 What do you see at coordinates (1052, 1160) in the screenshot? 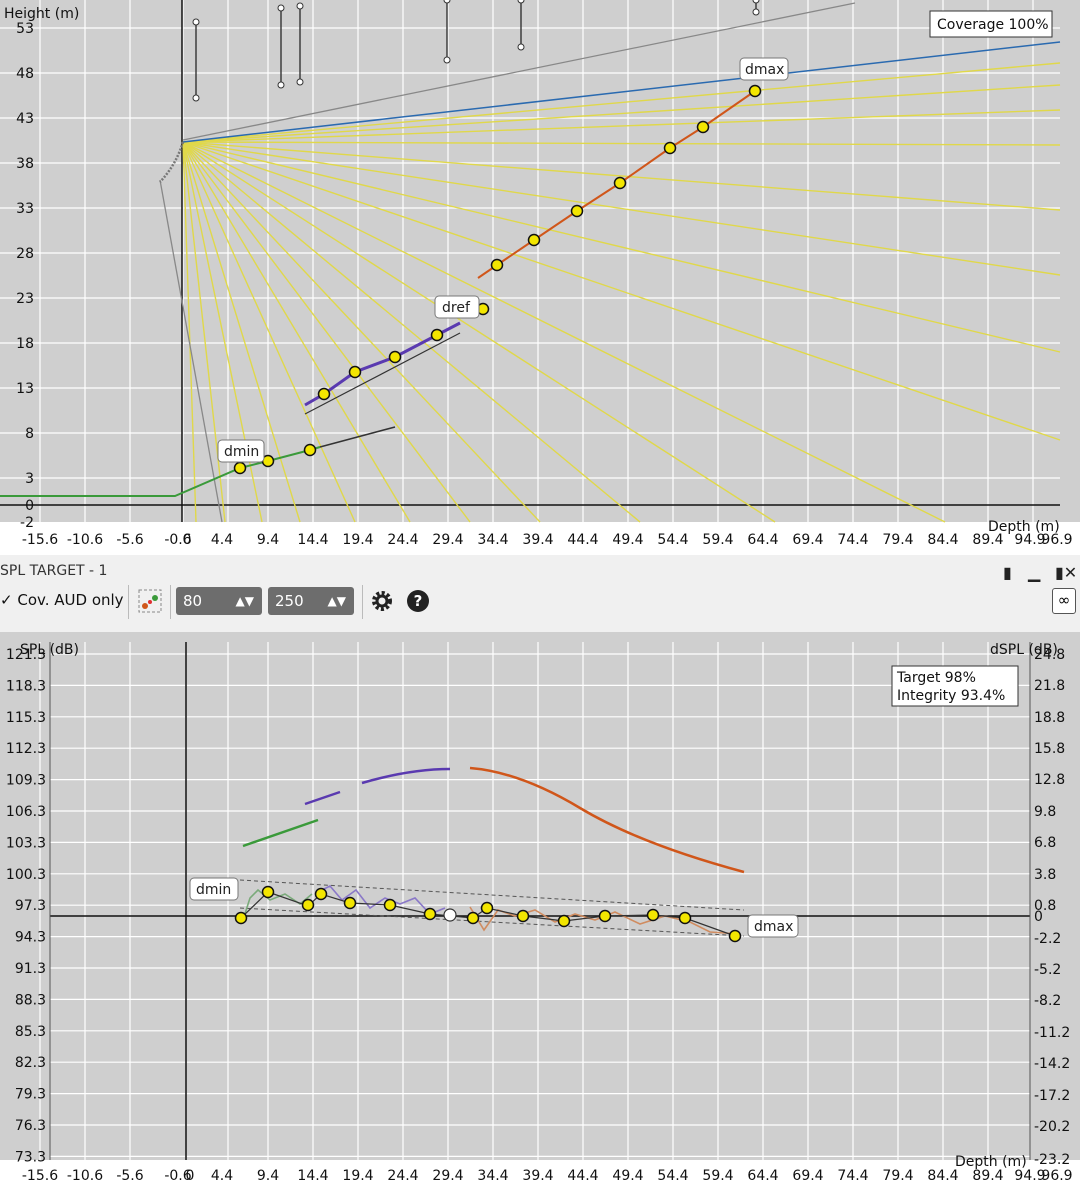
I see `y-tick-label: -23.2` at bounding box center [1052, 1160].